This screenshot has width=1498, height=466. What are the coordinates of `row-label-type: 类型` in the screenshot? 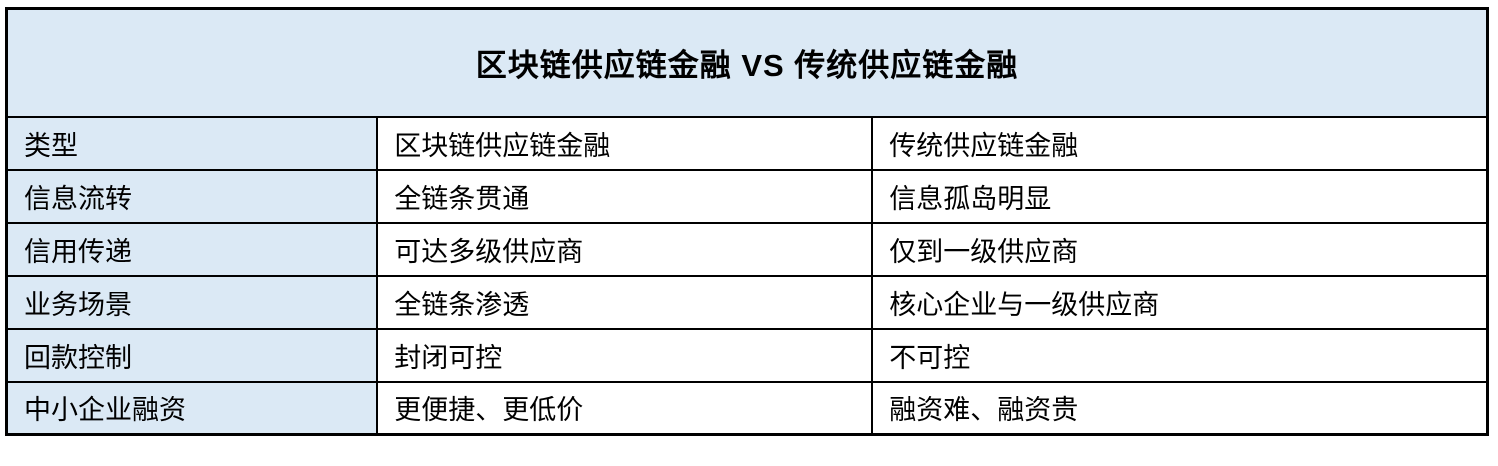 It's located at (192, 143).